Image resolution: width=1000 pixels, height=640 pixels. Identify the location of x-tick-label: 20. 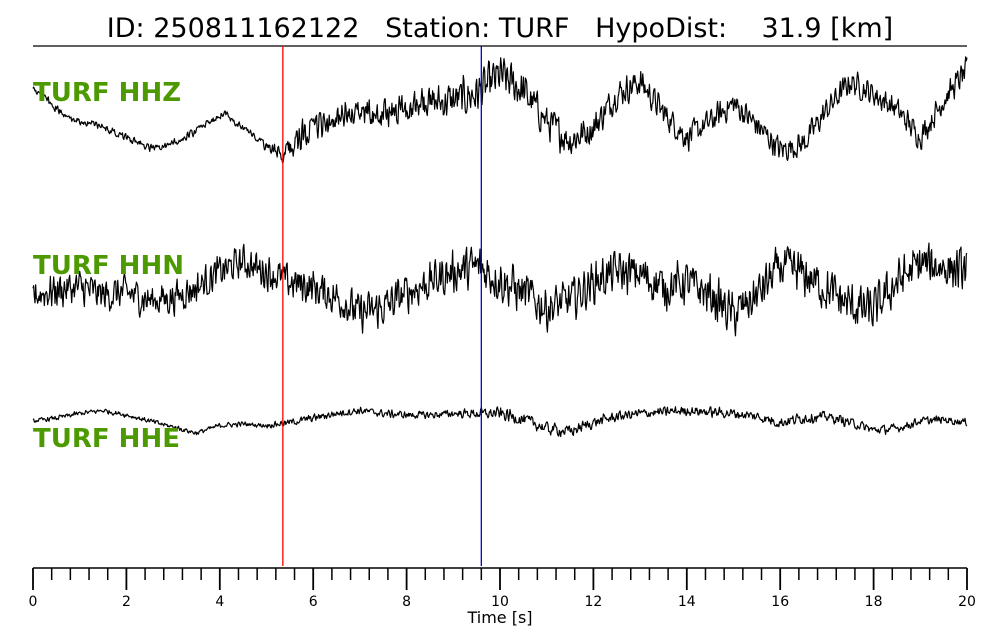
(967, 602).